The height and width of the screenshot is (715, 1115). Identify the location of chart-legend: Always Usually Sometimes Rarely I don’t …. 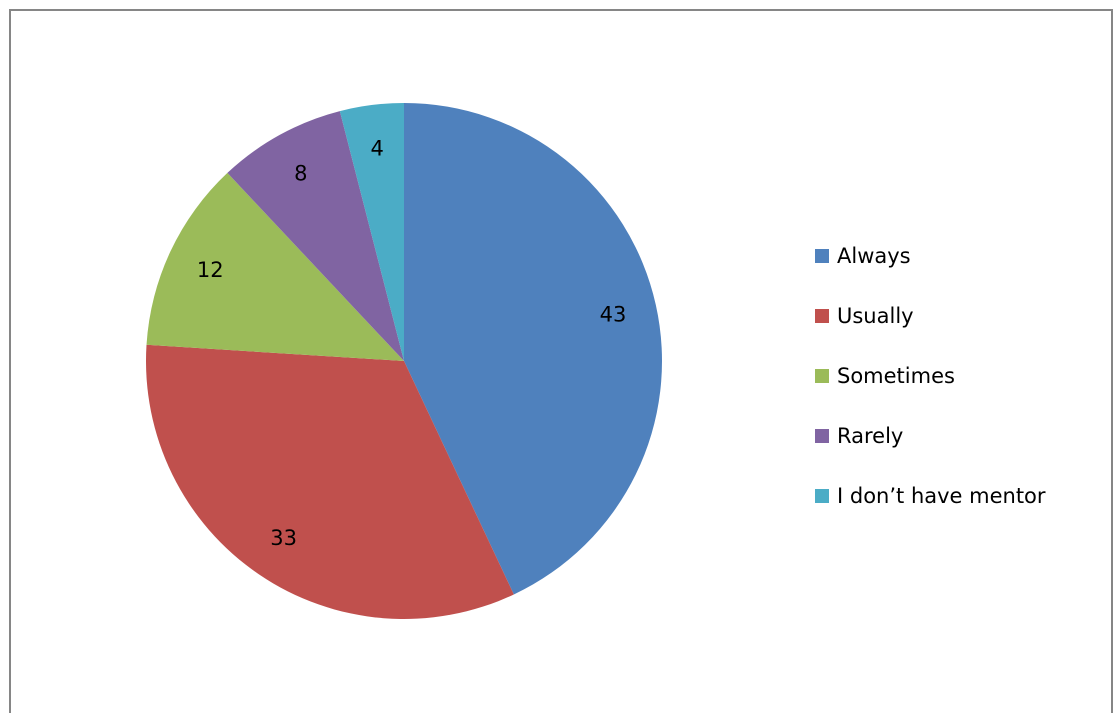
(930, 376).